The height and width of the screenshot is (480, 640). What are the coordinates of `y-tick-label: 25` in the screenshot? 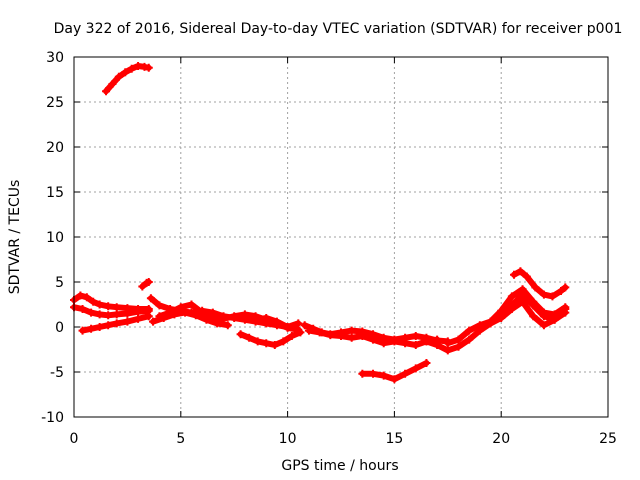 It's located at (55, 103).